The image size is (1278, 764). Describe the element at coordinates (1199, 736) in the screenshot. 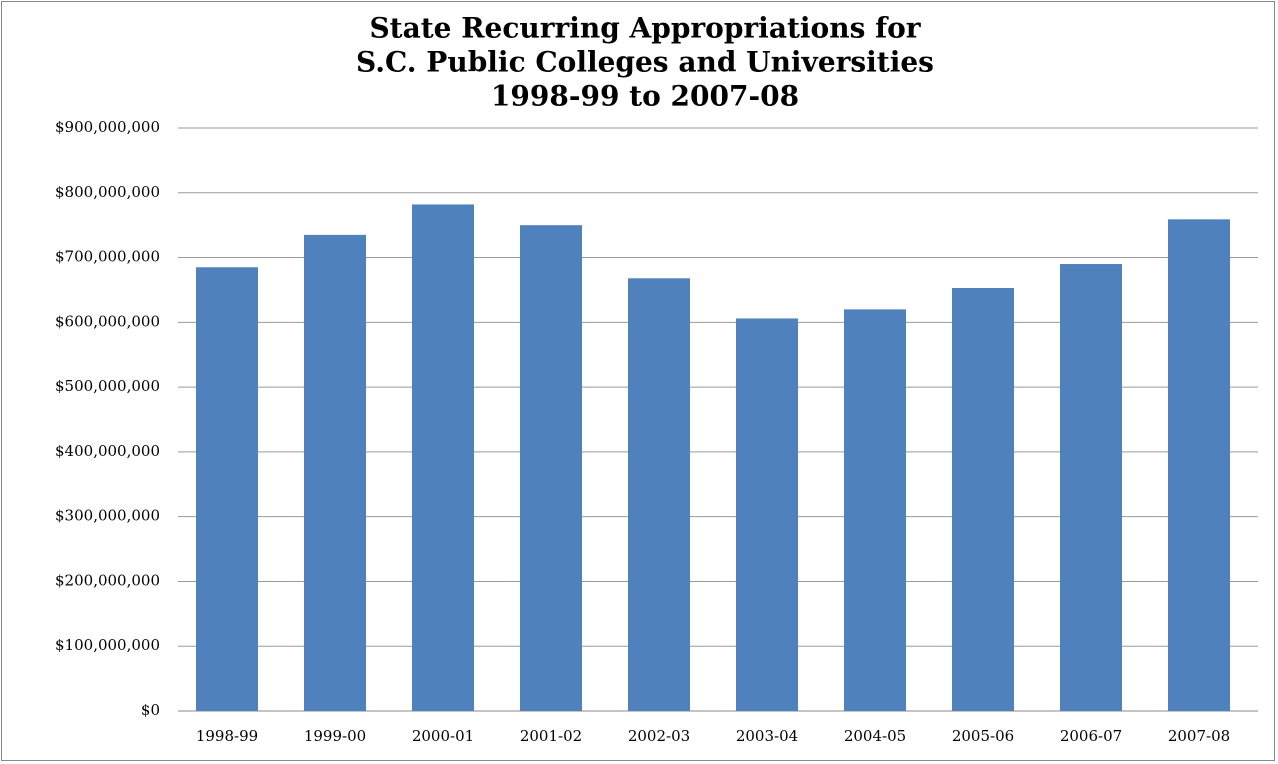

I see `x-tick-label: 2007-08` at that location.